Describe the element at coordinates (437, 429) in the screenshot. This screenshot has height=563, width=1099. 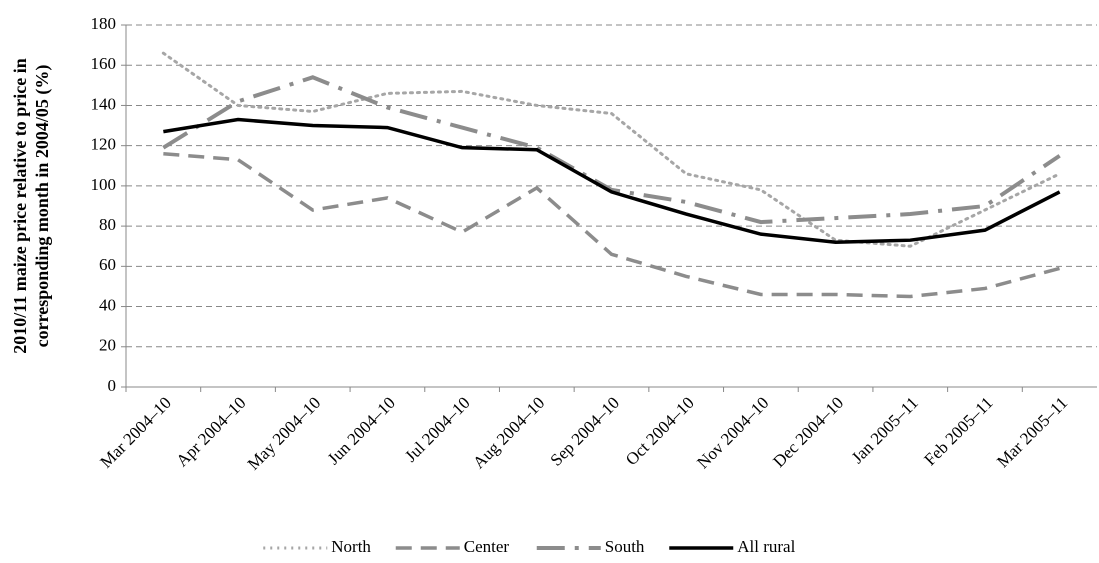
I see `x-tick-label: Jul 2004–10` at that location.